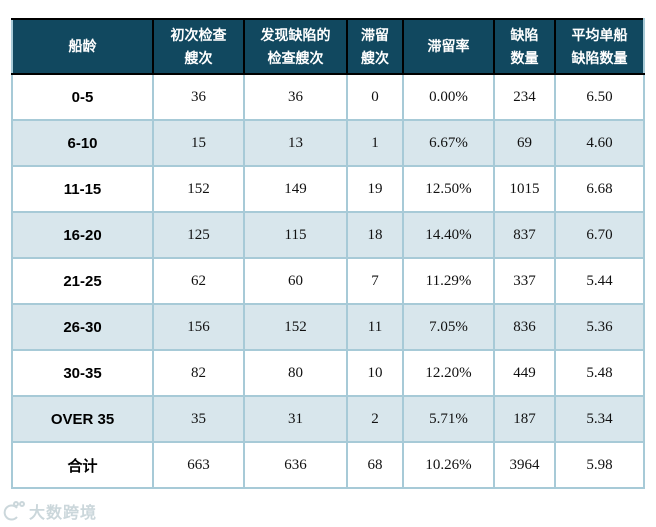 This screenshot has width=656, height=527. What do you see at coordinates (524, 373) in the screenshot?
I see `data-cell: 449` at bounding box center [524, 373].